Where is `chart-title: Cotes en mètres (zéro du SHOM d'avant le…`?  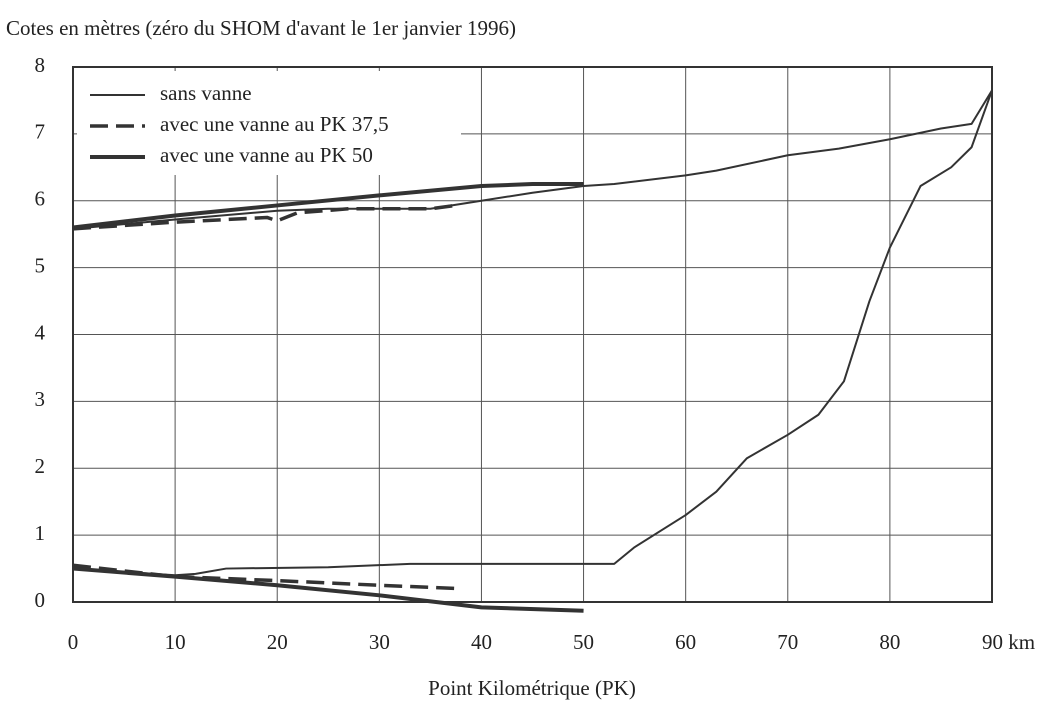 chart-title: Cotes en mètres (zéro du SHOM d'avant le… is located at coordinates (261, 28).